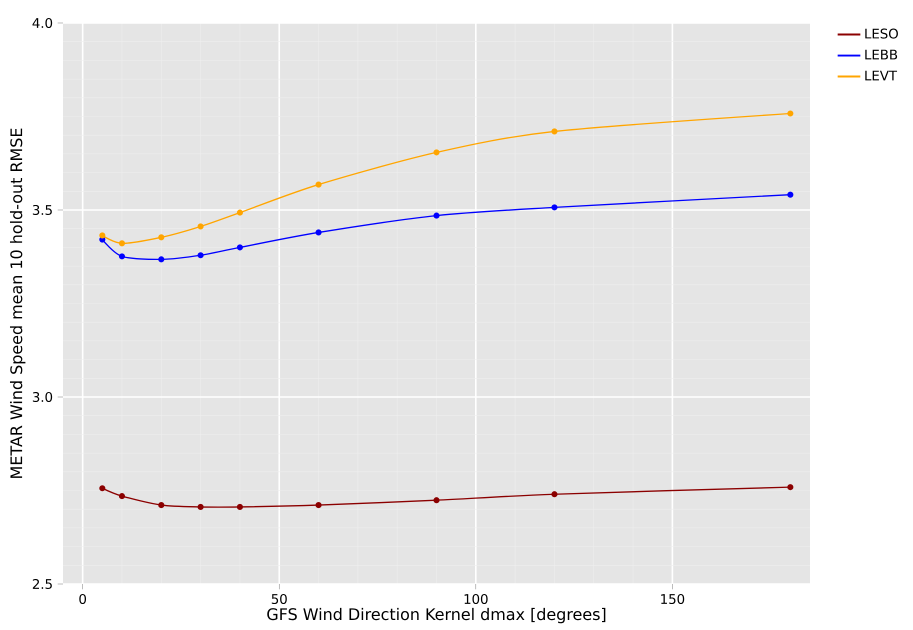 The image size is (913, 630). I want to click on y-tick-label: 2.5, so click(42, 584).